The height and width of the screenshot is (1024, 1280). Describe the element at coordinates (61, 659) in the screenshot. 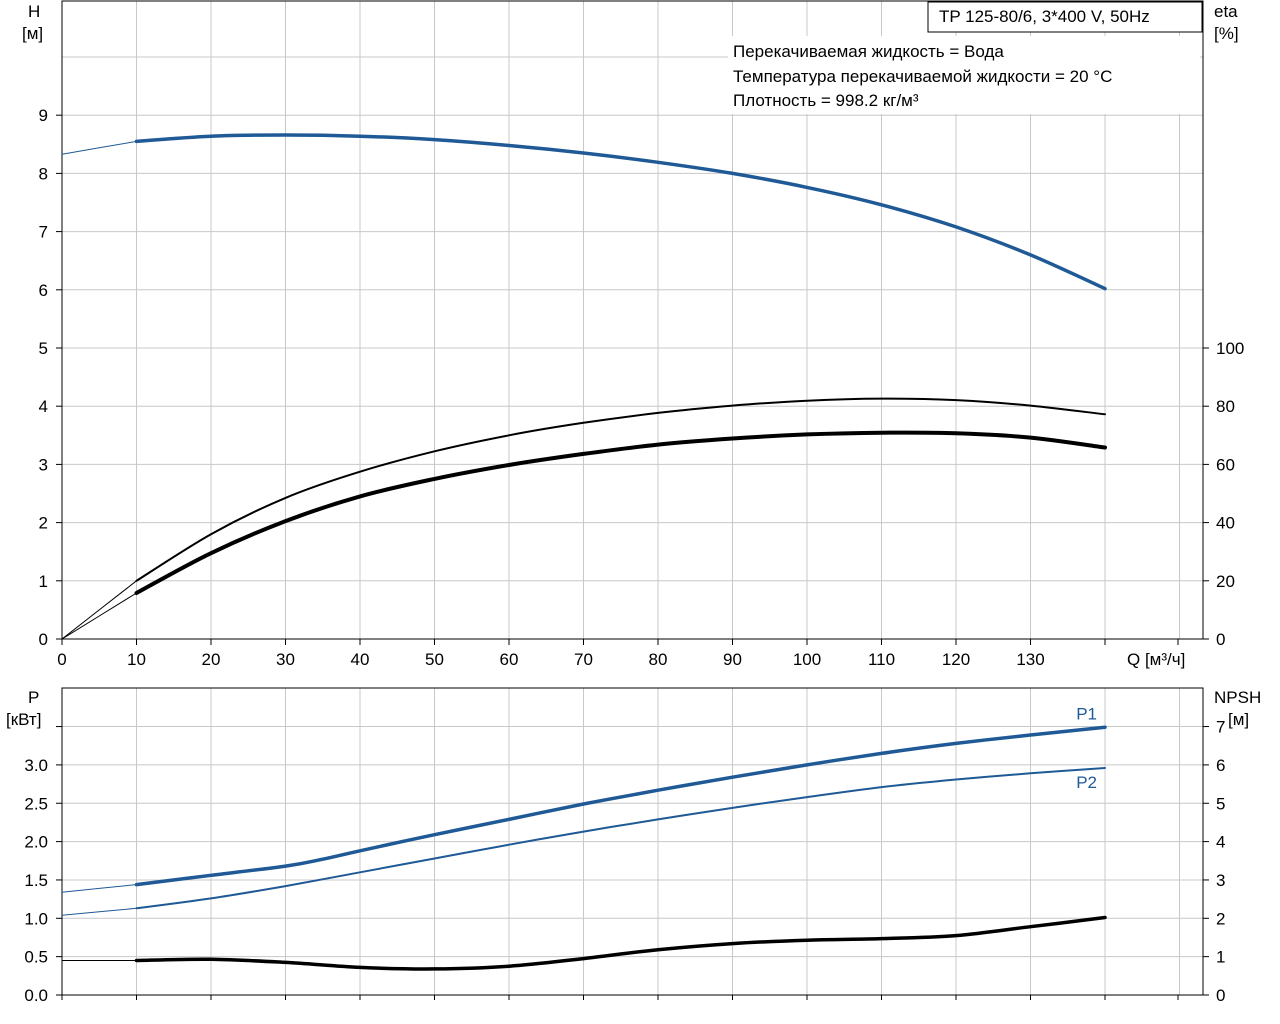

I see `top-x-tick-label: 0` at that location.